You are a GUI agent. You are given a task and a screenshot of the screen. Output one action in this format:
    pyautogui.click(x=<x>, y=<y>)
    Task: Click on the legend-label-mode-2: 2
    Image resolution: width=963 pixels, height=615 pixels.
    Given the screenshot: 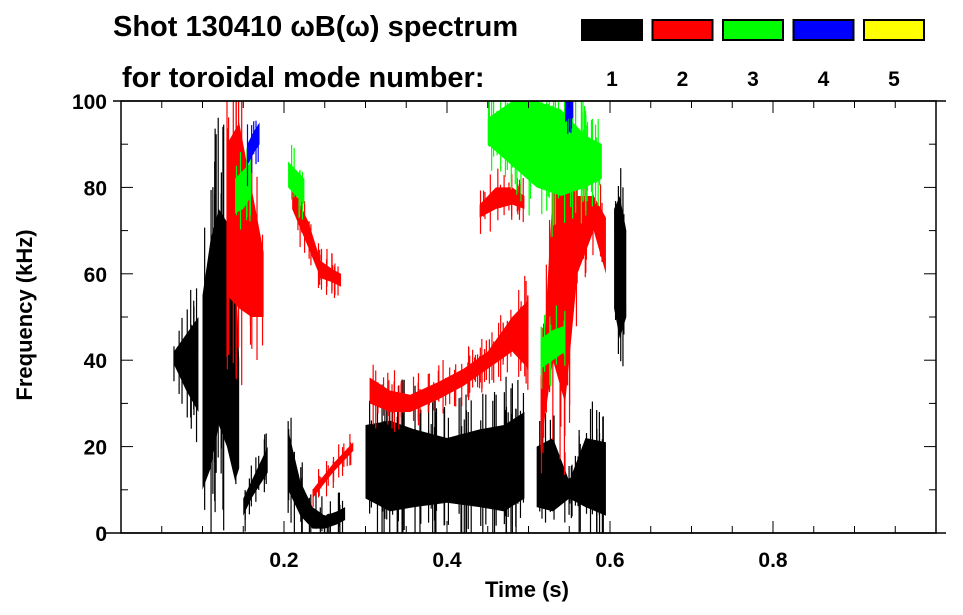 What is the action you would take?
    pyautogui.click(x=683, y=79)
    